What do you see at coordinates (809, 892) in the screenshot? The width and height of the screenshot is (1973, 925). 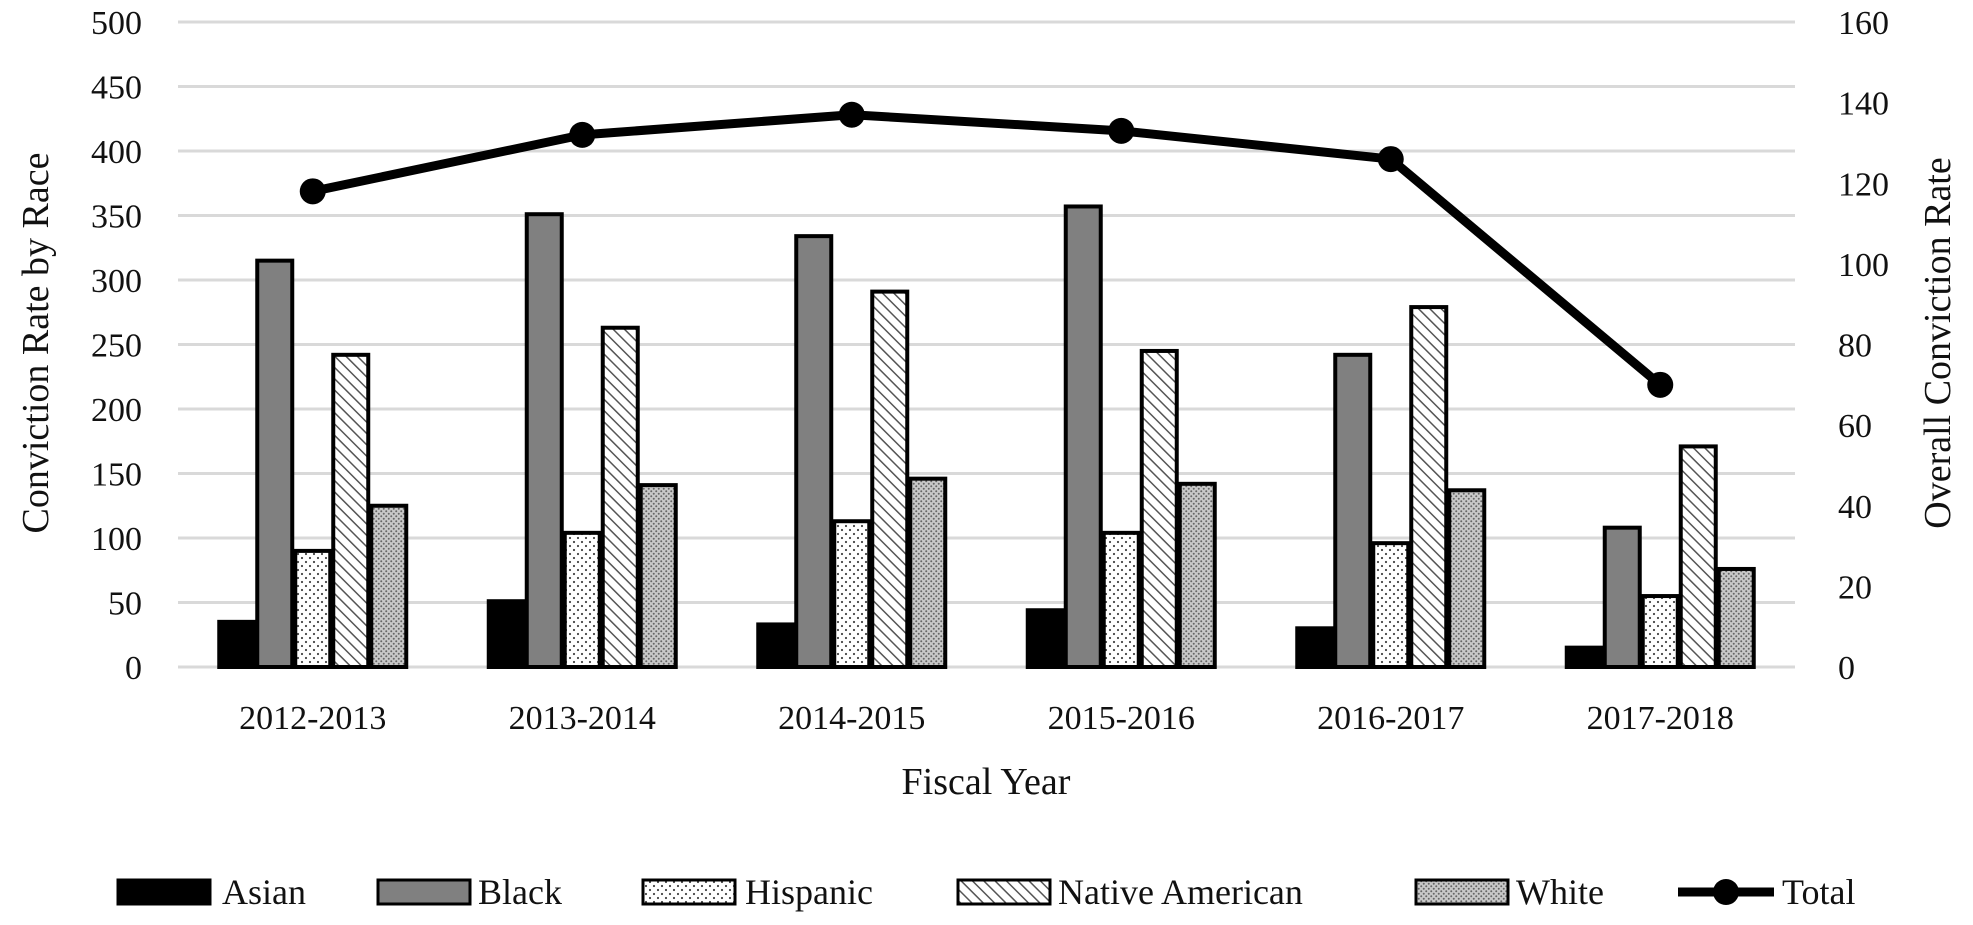 I see `legend-label: Hispanic` at bounding box center [809, 892].